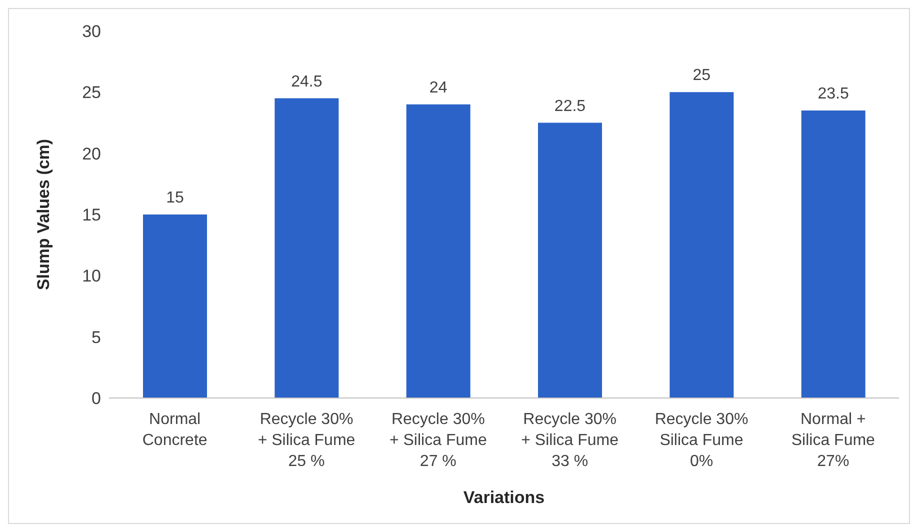 The image size is (917, 532). Describe the element at coordinates (438, 87) in the screenshot. I see `data-label: 24` at that location.